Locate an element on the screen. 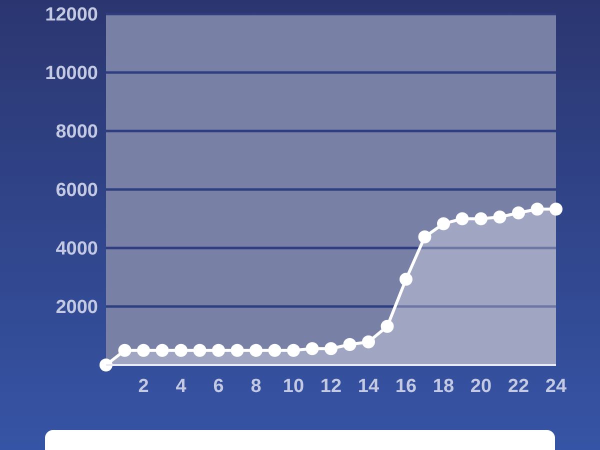  x-tick-label: 12 is located at coordinates (331, 386).